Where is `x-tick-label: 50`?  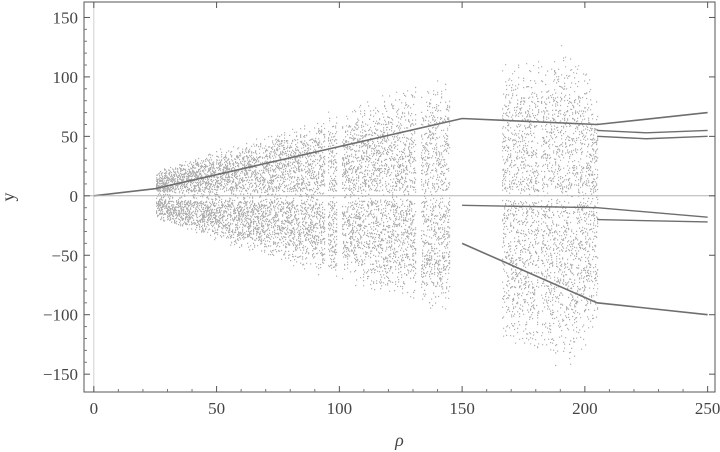 x-tick-label: 50 is located at coordinates (216, 408).